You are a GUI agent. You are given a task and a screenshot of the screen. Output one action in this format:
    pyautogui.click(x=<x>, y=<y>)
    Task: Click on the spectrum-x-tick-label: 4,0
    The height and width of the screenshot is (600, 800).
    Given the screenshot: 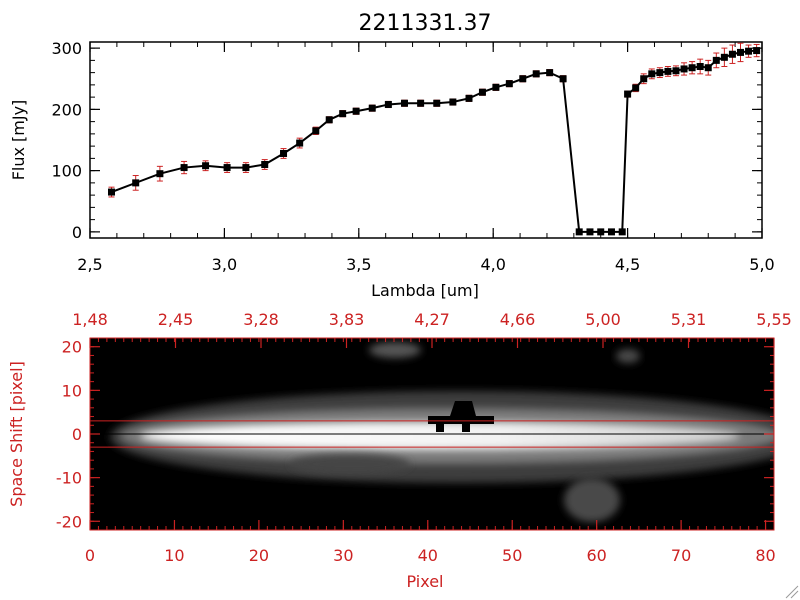 What is the action you would take?
    pyautogui.click(x=492, y=264)
    